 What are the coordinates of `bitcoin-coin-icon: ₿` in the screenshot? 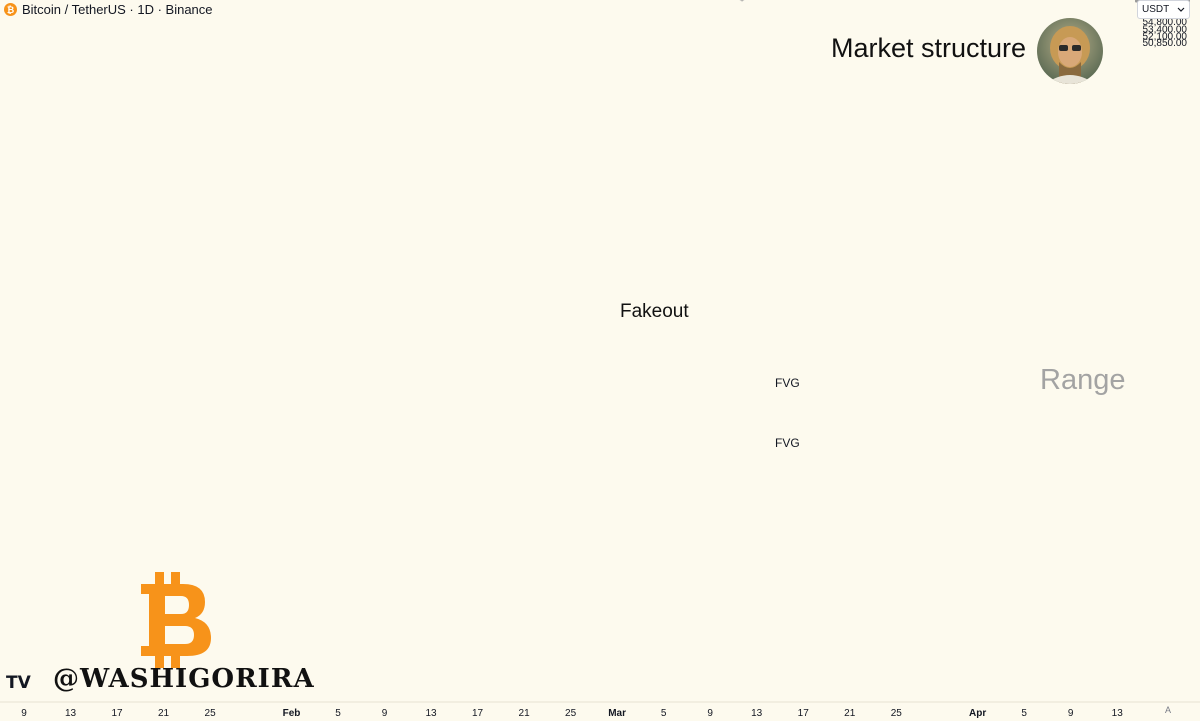 It's located at (10, 9).